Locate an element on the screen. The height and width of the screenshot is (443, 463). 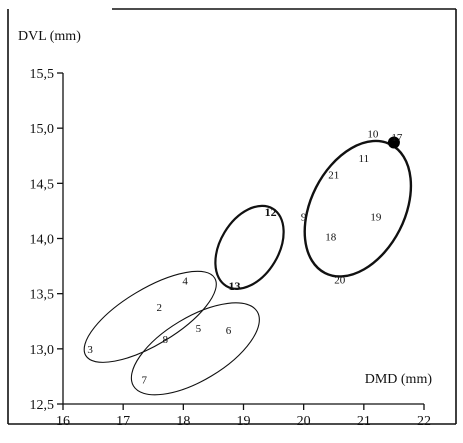
x-tick-label: 18 is located at coordinates (183, 421).